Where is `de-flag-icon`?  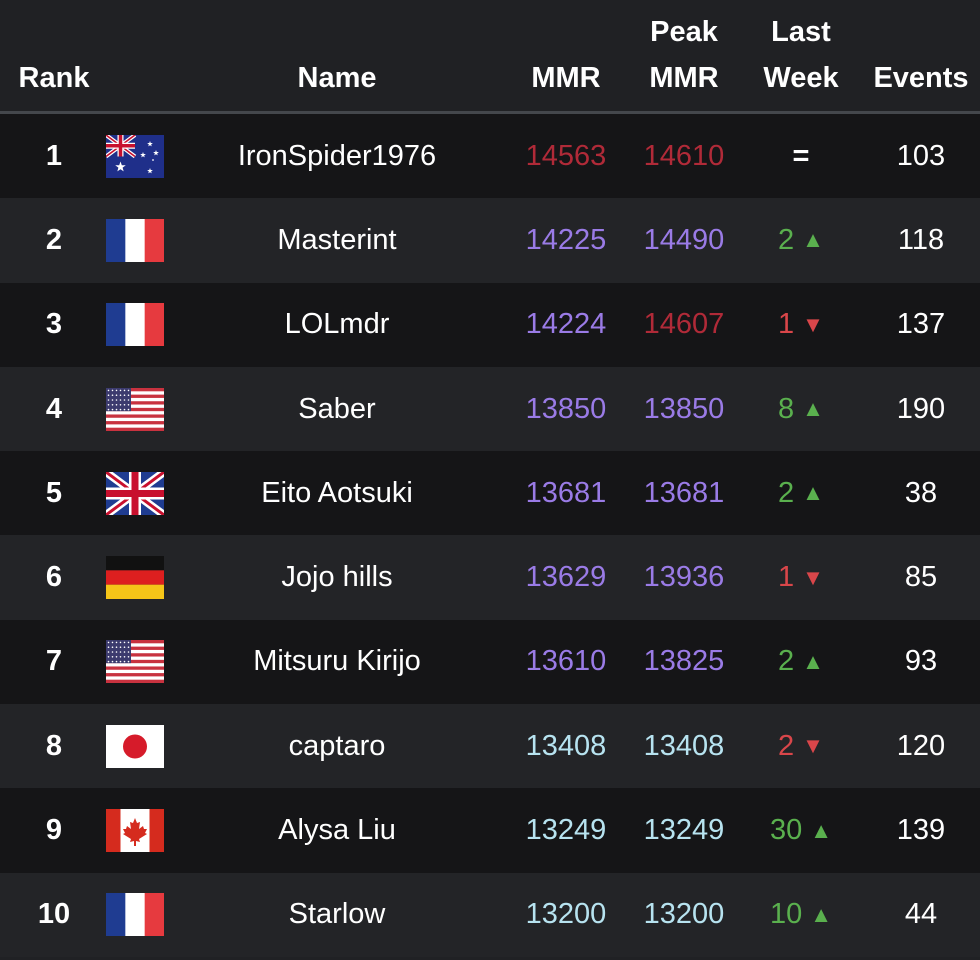
de-flag-icon is located at coordinates (135, 577).